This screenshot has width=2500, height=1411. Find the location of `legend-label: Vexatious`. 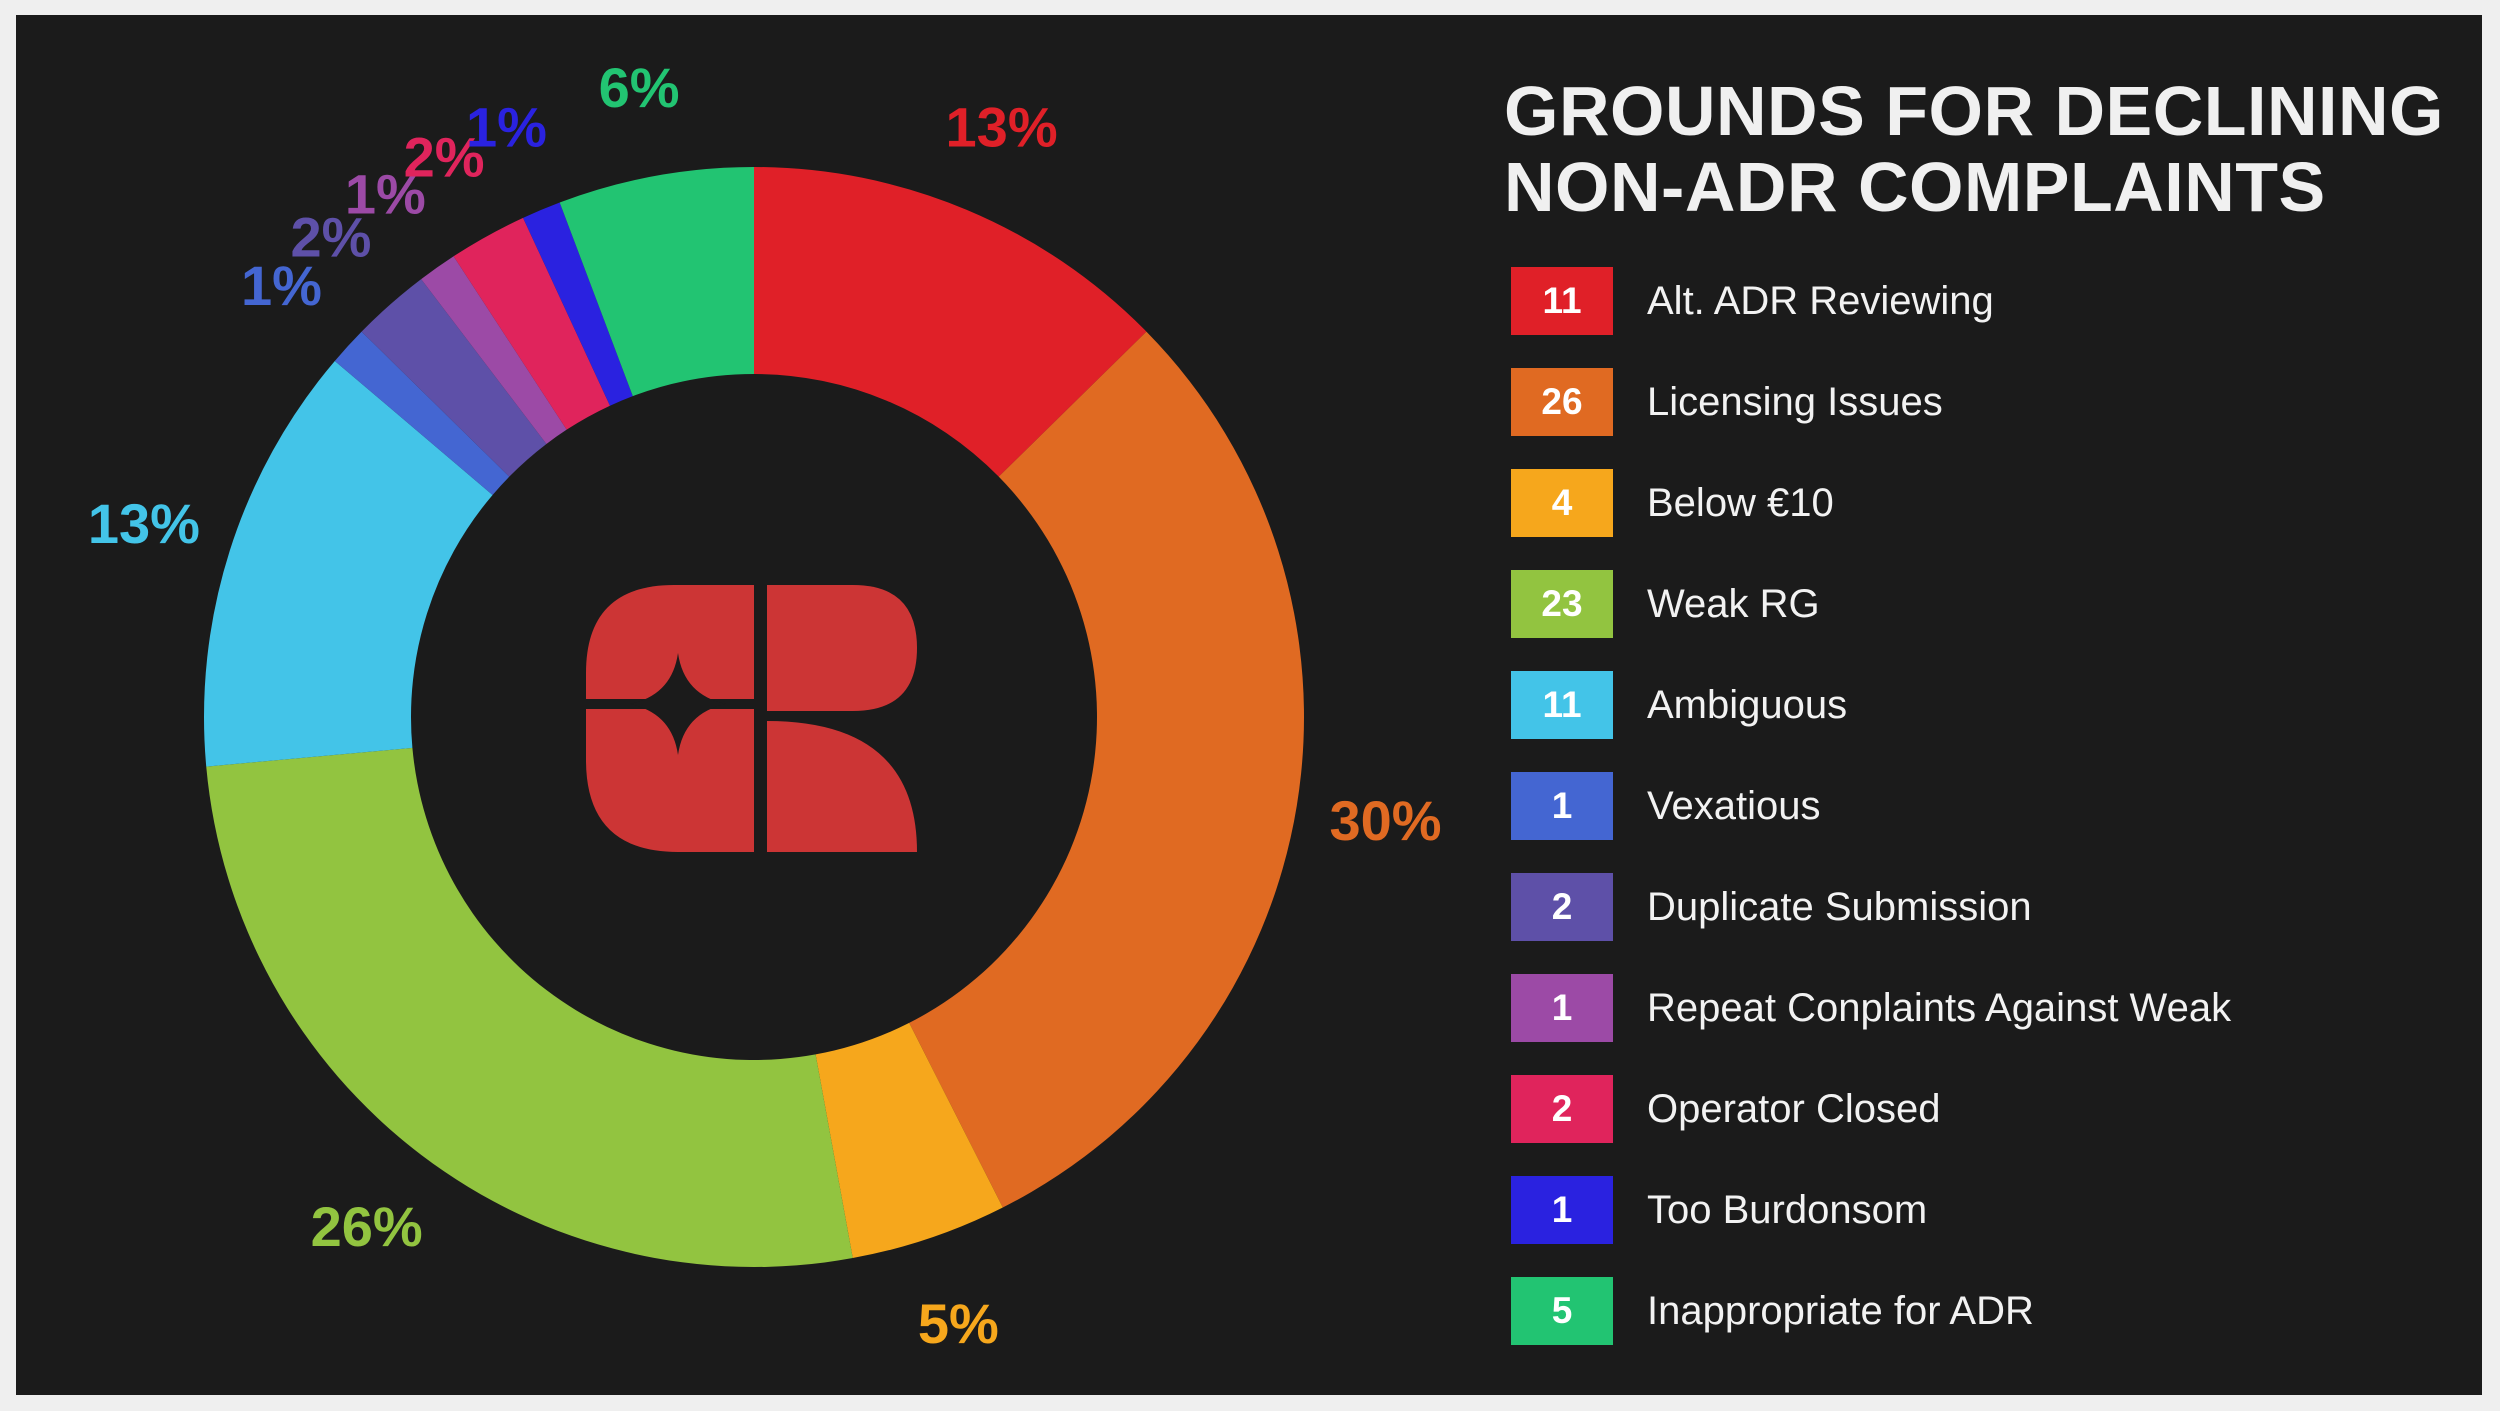

legend-label: Vexatious is located at coordinates (1734, 806).